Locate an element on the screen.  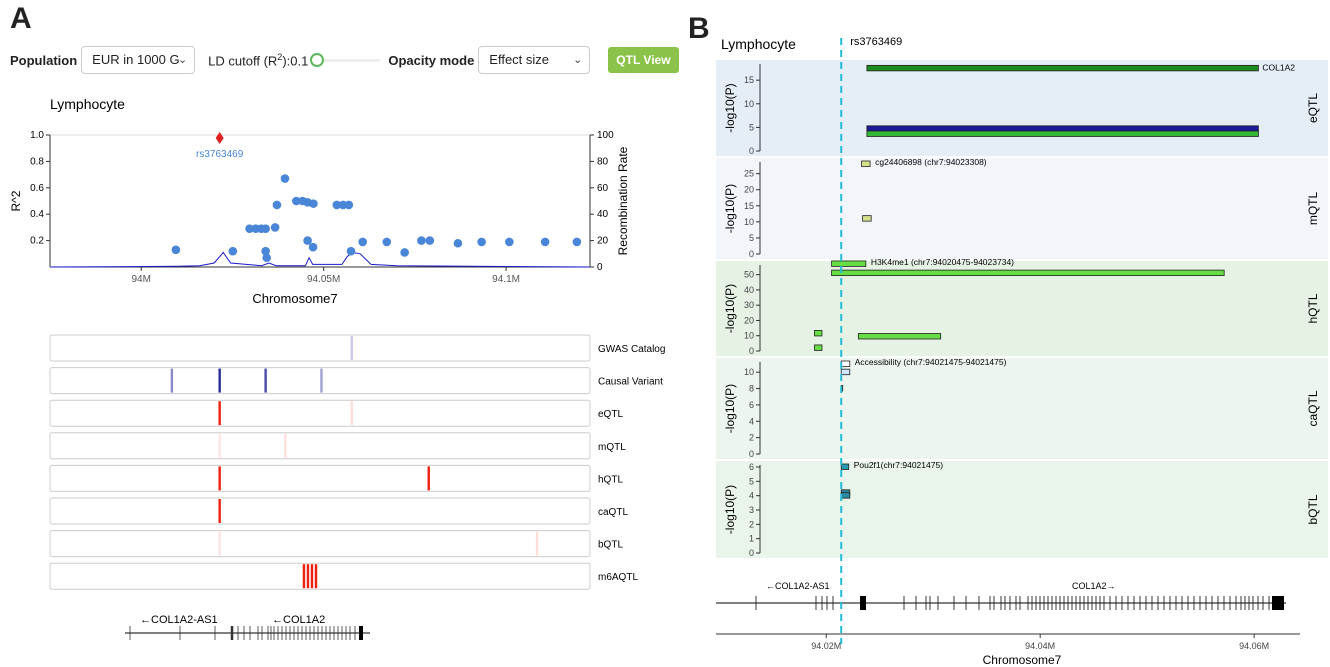
population-value: EUR in 1000 G is located at coordinates (136, 59).